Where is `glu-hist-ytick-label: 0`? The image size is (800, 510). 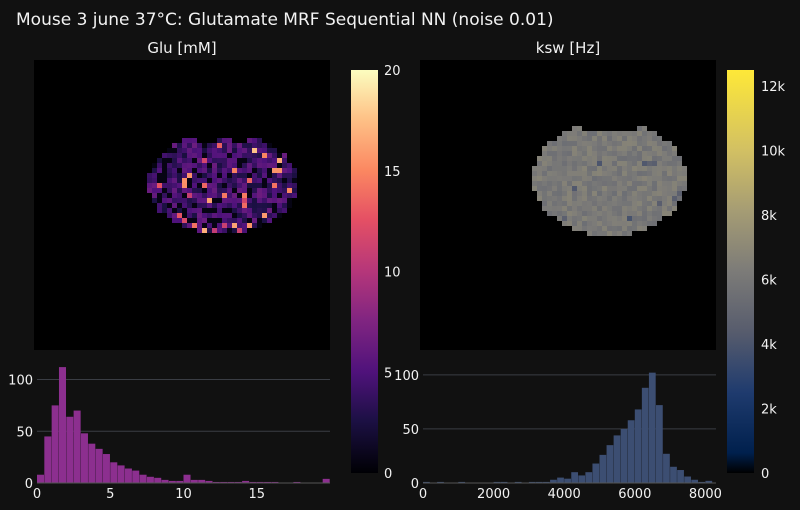 glu-hist-ytick-label: 0 is located at coordinates (29, 484).